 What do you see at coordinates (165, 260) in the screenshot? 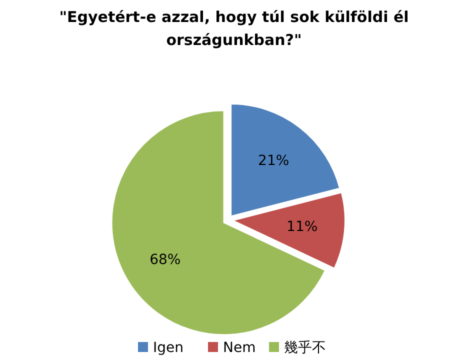
I see `data-label: 68%` at bounding box center [165, 260].